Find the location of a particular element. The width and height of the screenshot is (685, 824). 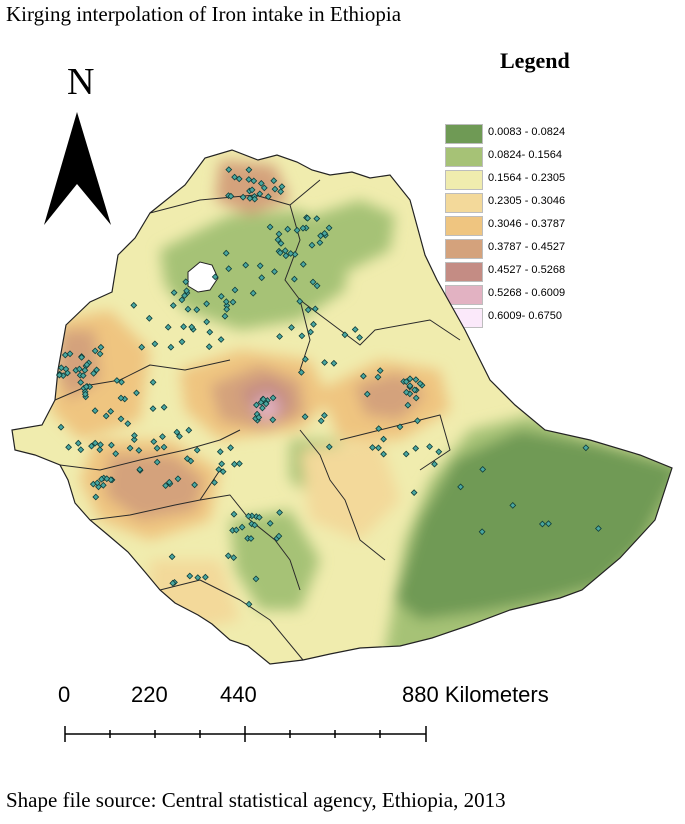

legend-label: 0.3046 - 0.3787 is located at coordinates (527, 224).